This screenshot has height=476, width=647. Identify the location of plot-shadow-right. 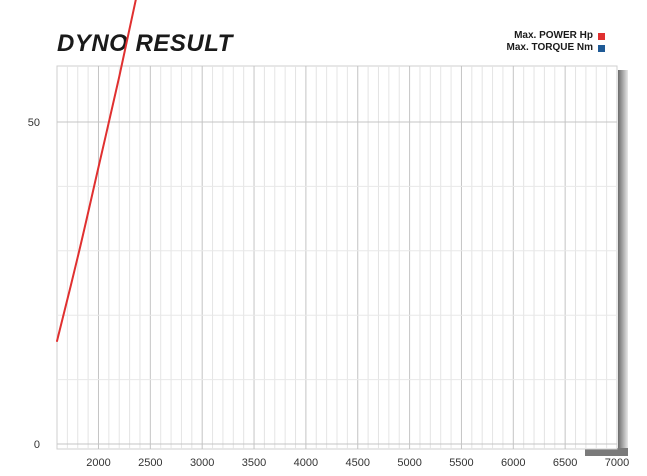
(623, 262).